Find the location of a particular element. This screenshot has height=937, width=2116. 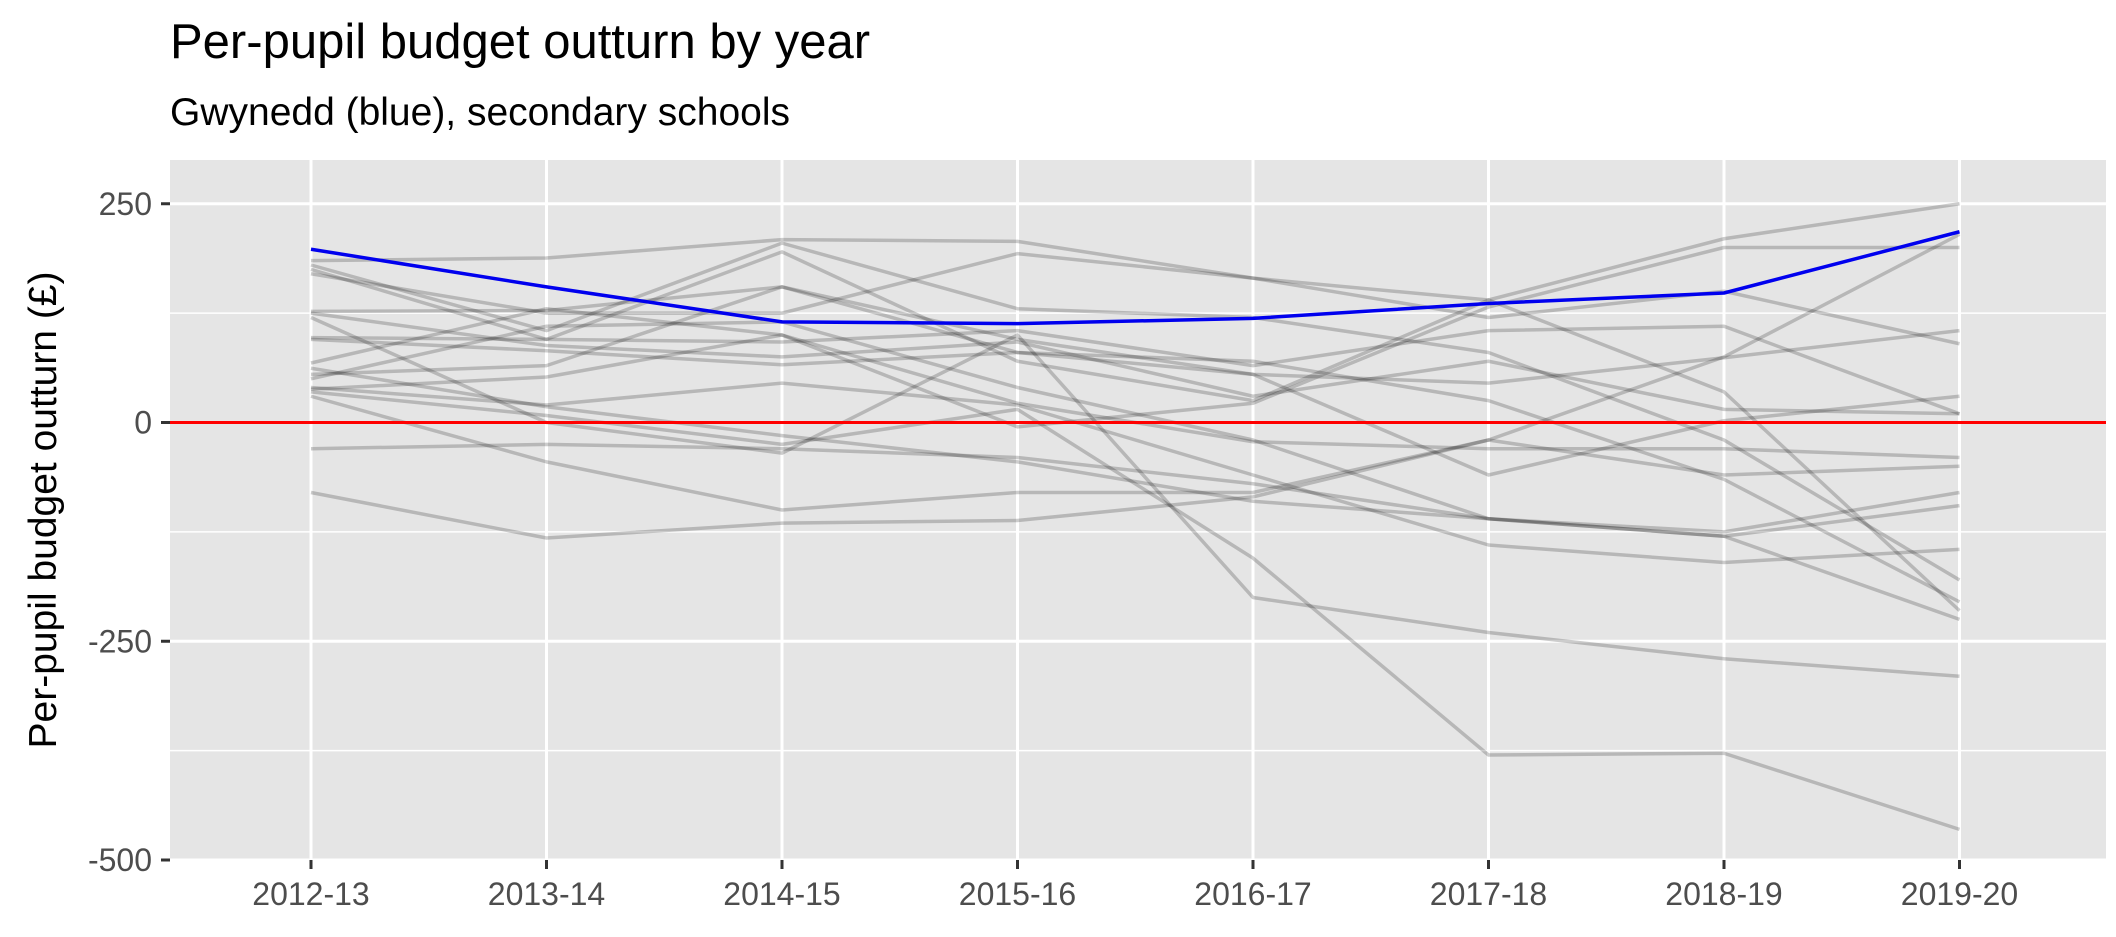

chart-title: Per-pupil budget outturn by year is located at coordinates (520, 42).